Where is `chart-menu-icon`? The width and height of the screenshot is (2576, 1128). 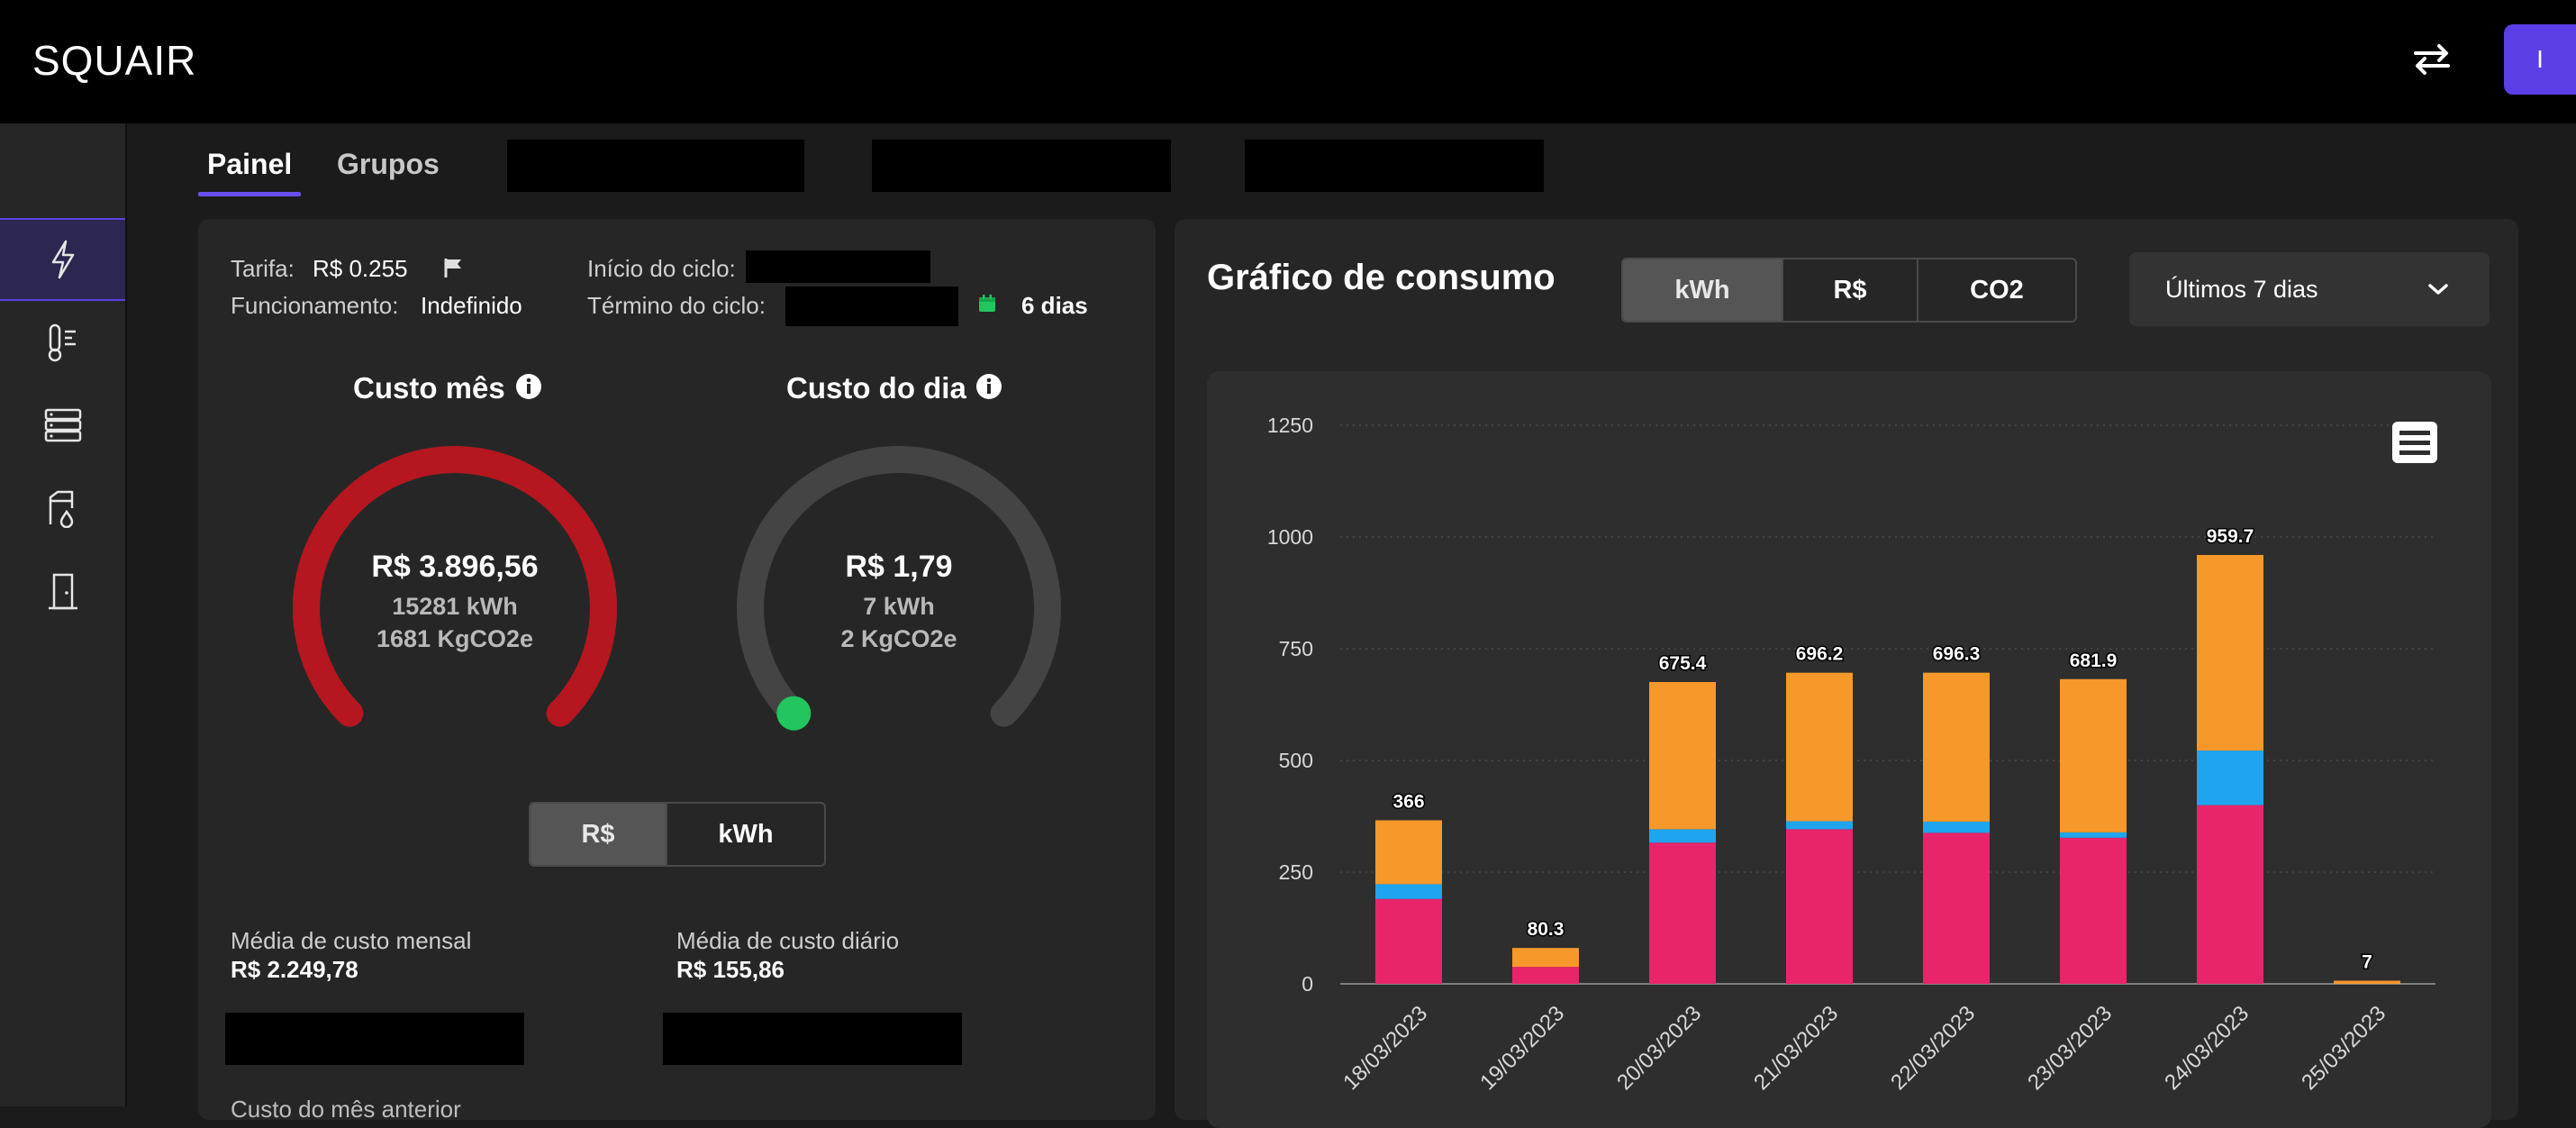 chart-menu-icon is located at coordinates (2414, 443).